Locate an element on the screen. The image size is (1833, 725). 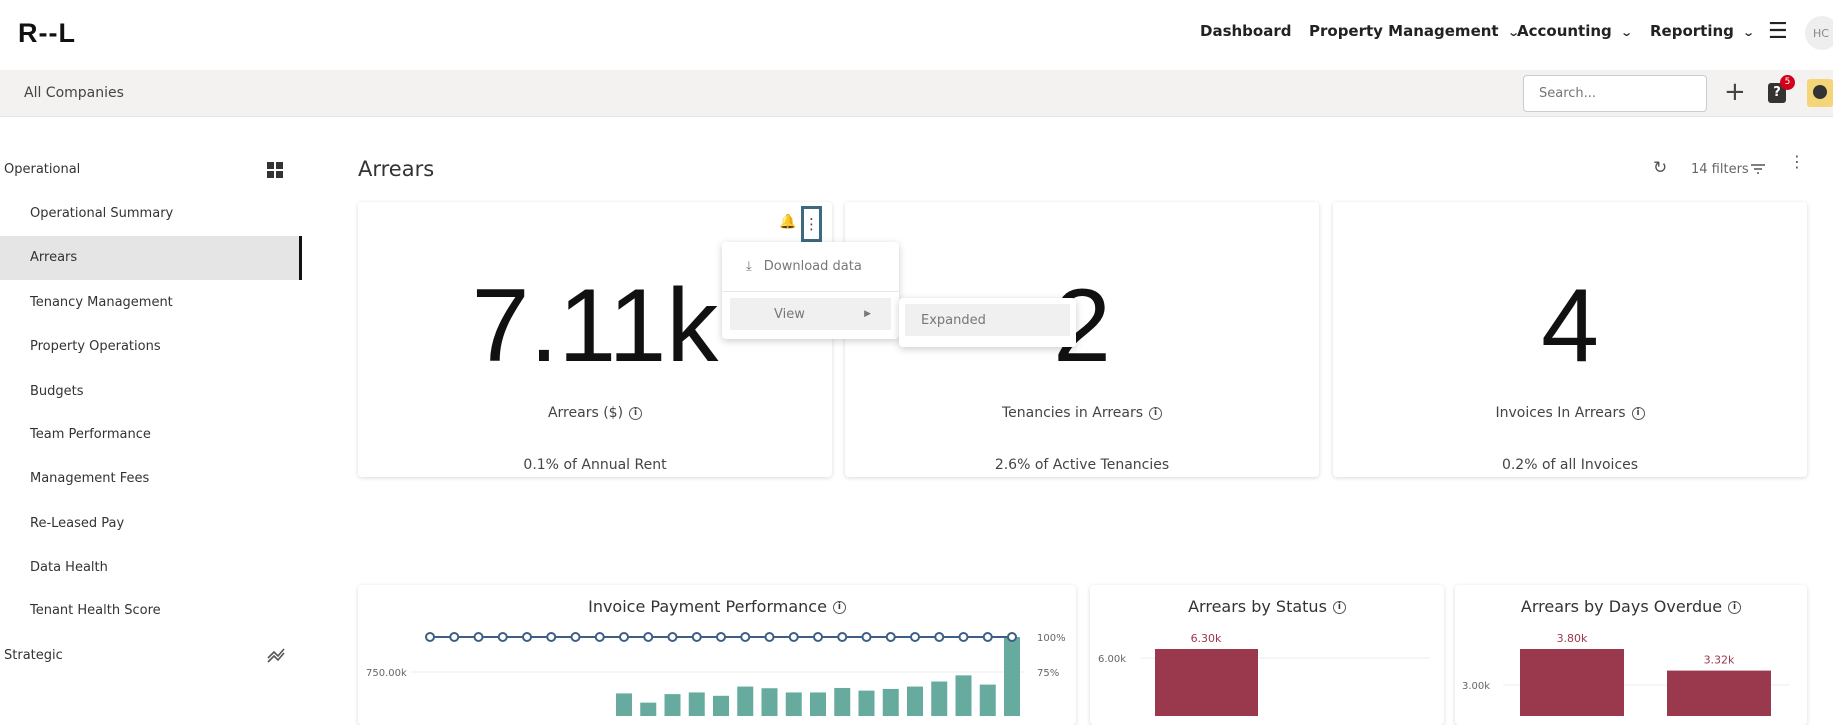
kpi-label: Tenancies in Arrears i is located at coordinates (1082, 413).